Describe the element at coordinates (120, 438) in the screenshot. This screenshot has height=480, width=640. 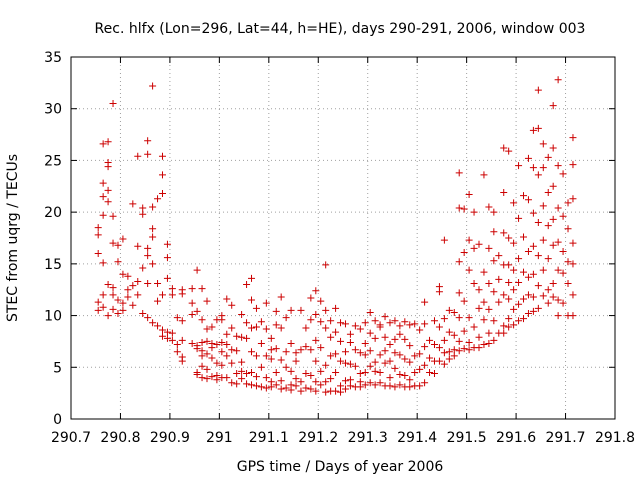
I see `x-tick-label: 290.8` at that location.